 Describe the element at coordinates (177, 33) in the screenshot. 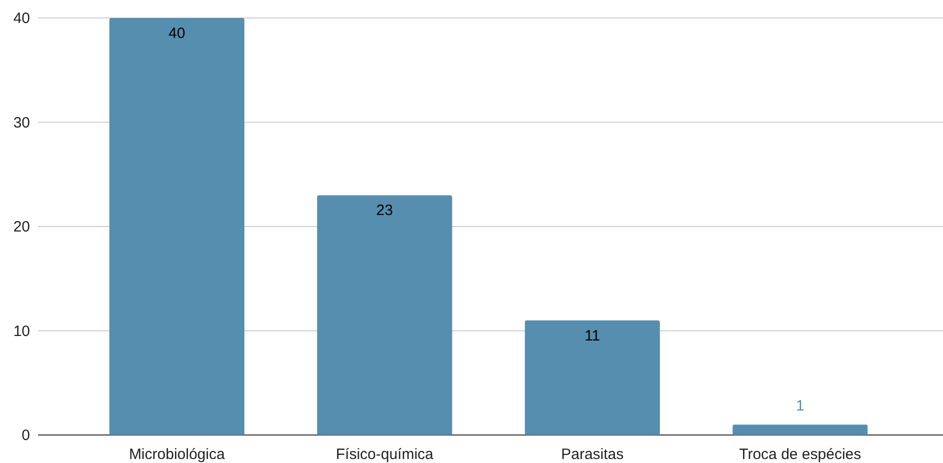

I see `data-label: 40` at that location.